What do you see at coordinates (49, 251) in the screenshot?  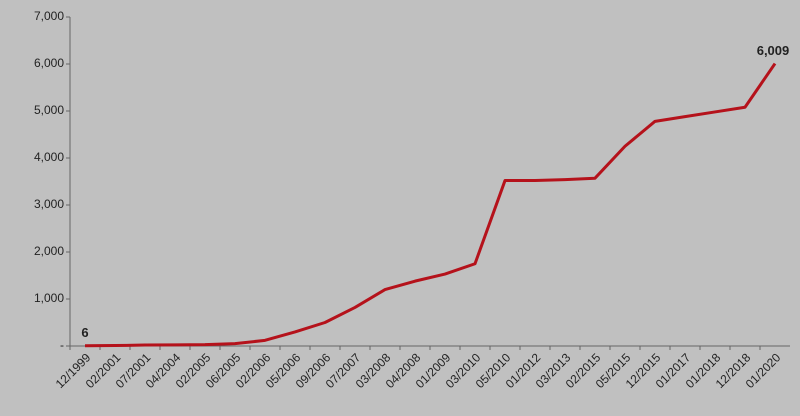 I see `y-tick-label: 2,000` at bounding box center [49, 251].